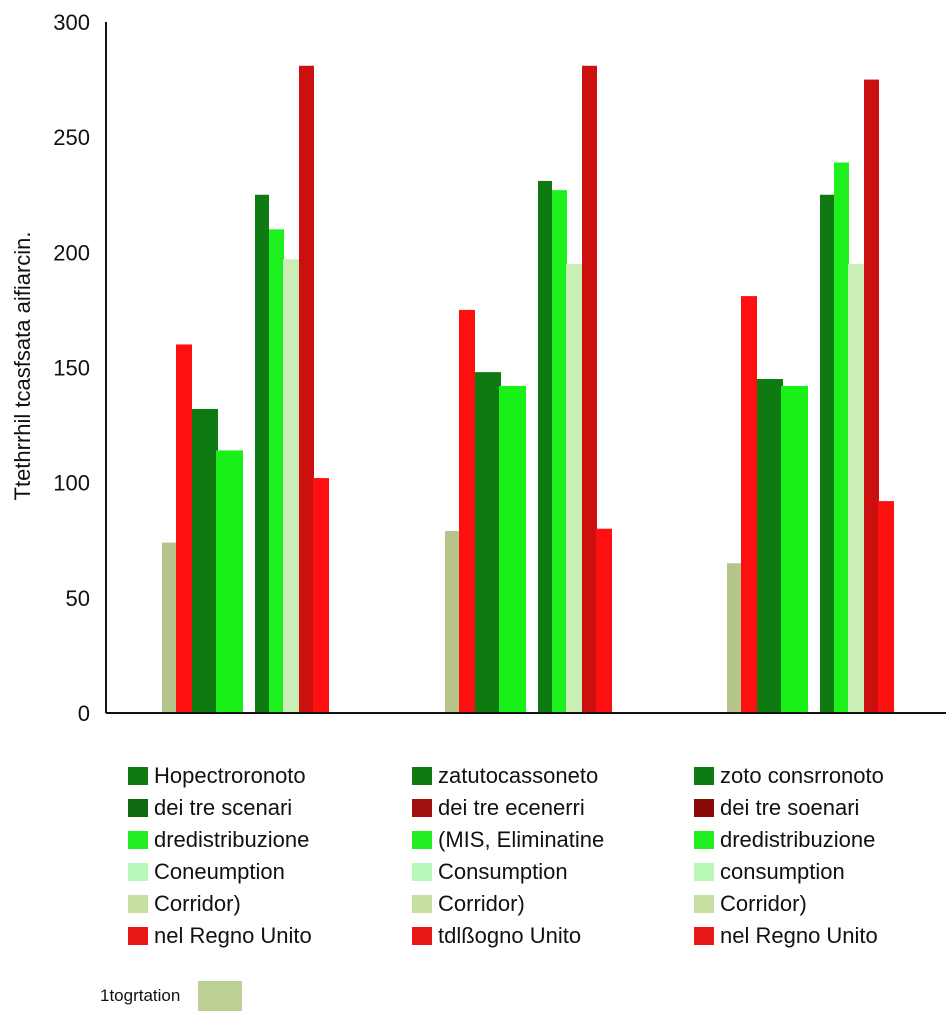 The height and width of the screenshot is (1024, 946). Describe the element at coordinates (220, 996) in the screenshot. I see `extra-legend-swatch` at that location.